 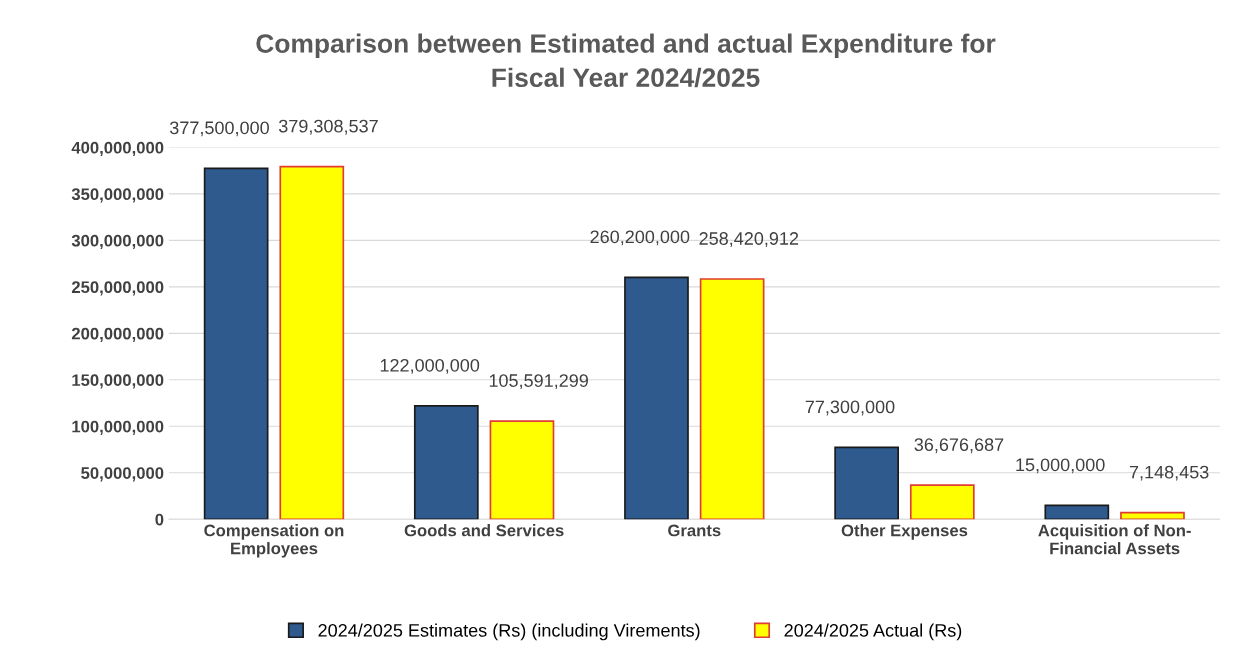 I want to click on data-label: 122,000,000, so click(x=430, y=366).